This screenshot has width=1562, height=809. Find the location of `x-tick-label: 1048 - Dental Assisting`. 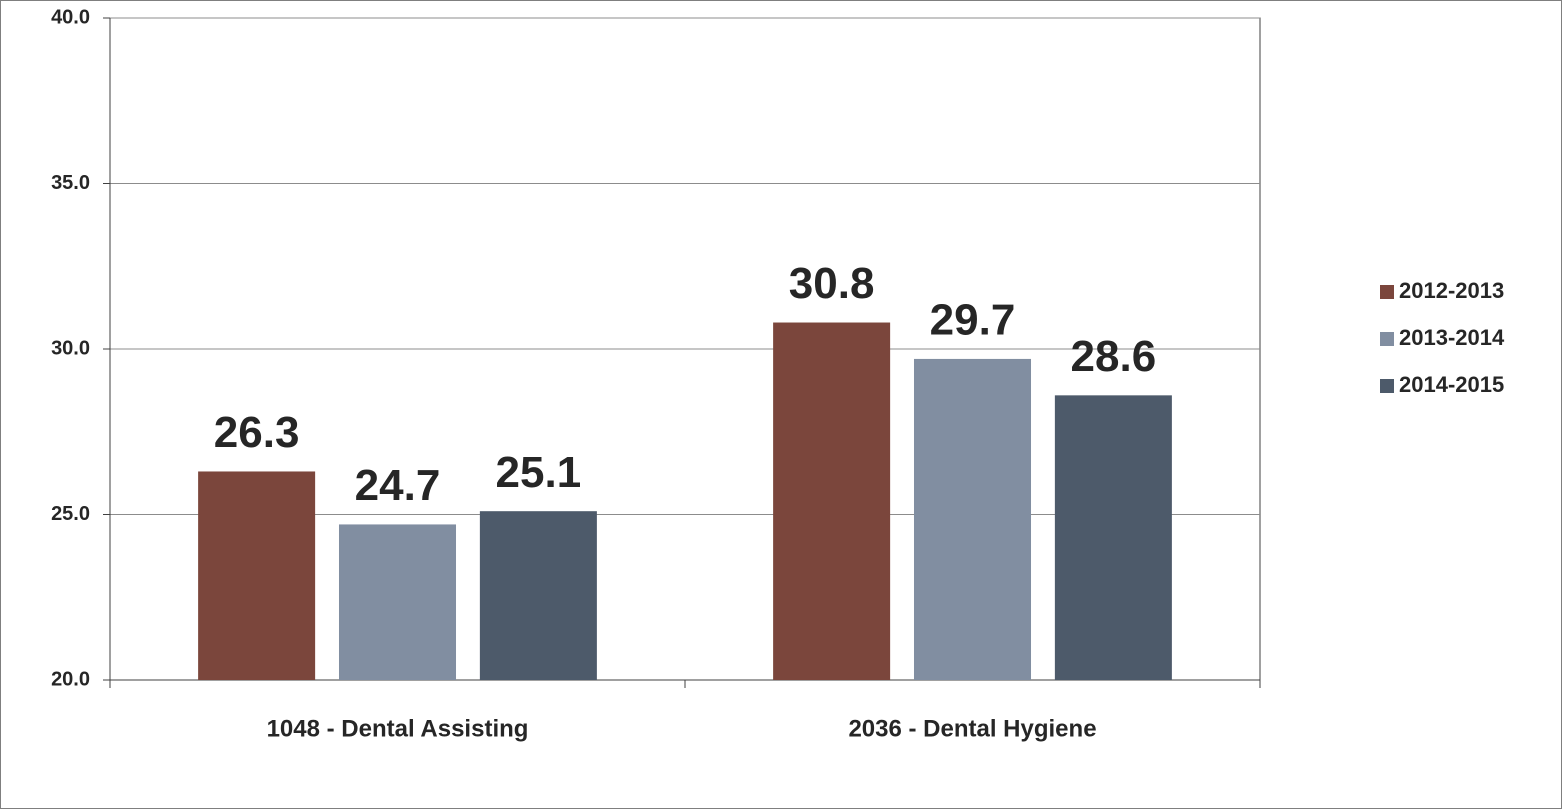

x-tick-label: 1048 - Dental Assisting is located at coordinates (398, 728).